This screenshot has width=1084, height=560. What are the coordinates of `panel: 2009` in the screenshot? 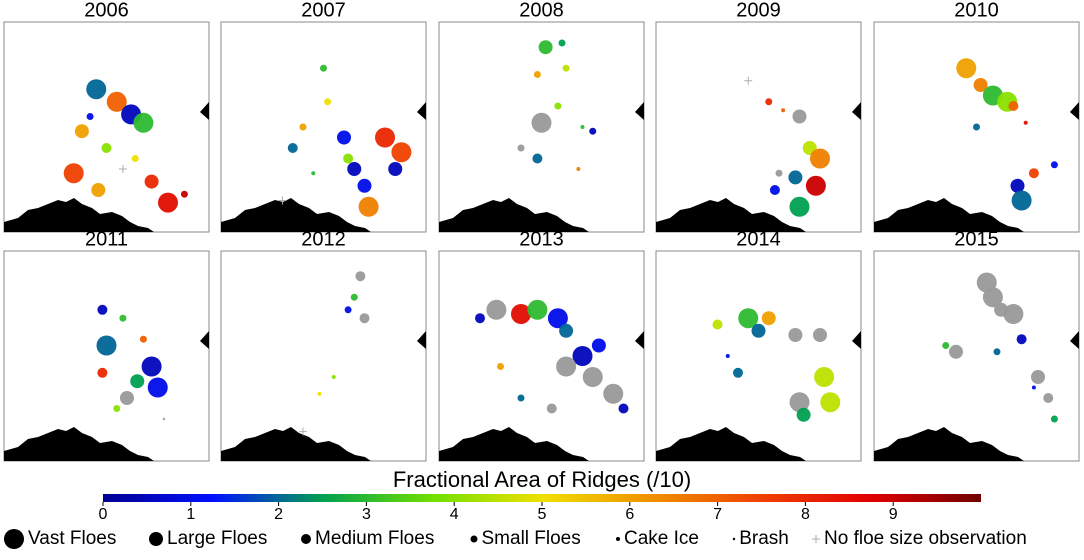 It's located at (758, 116).